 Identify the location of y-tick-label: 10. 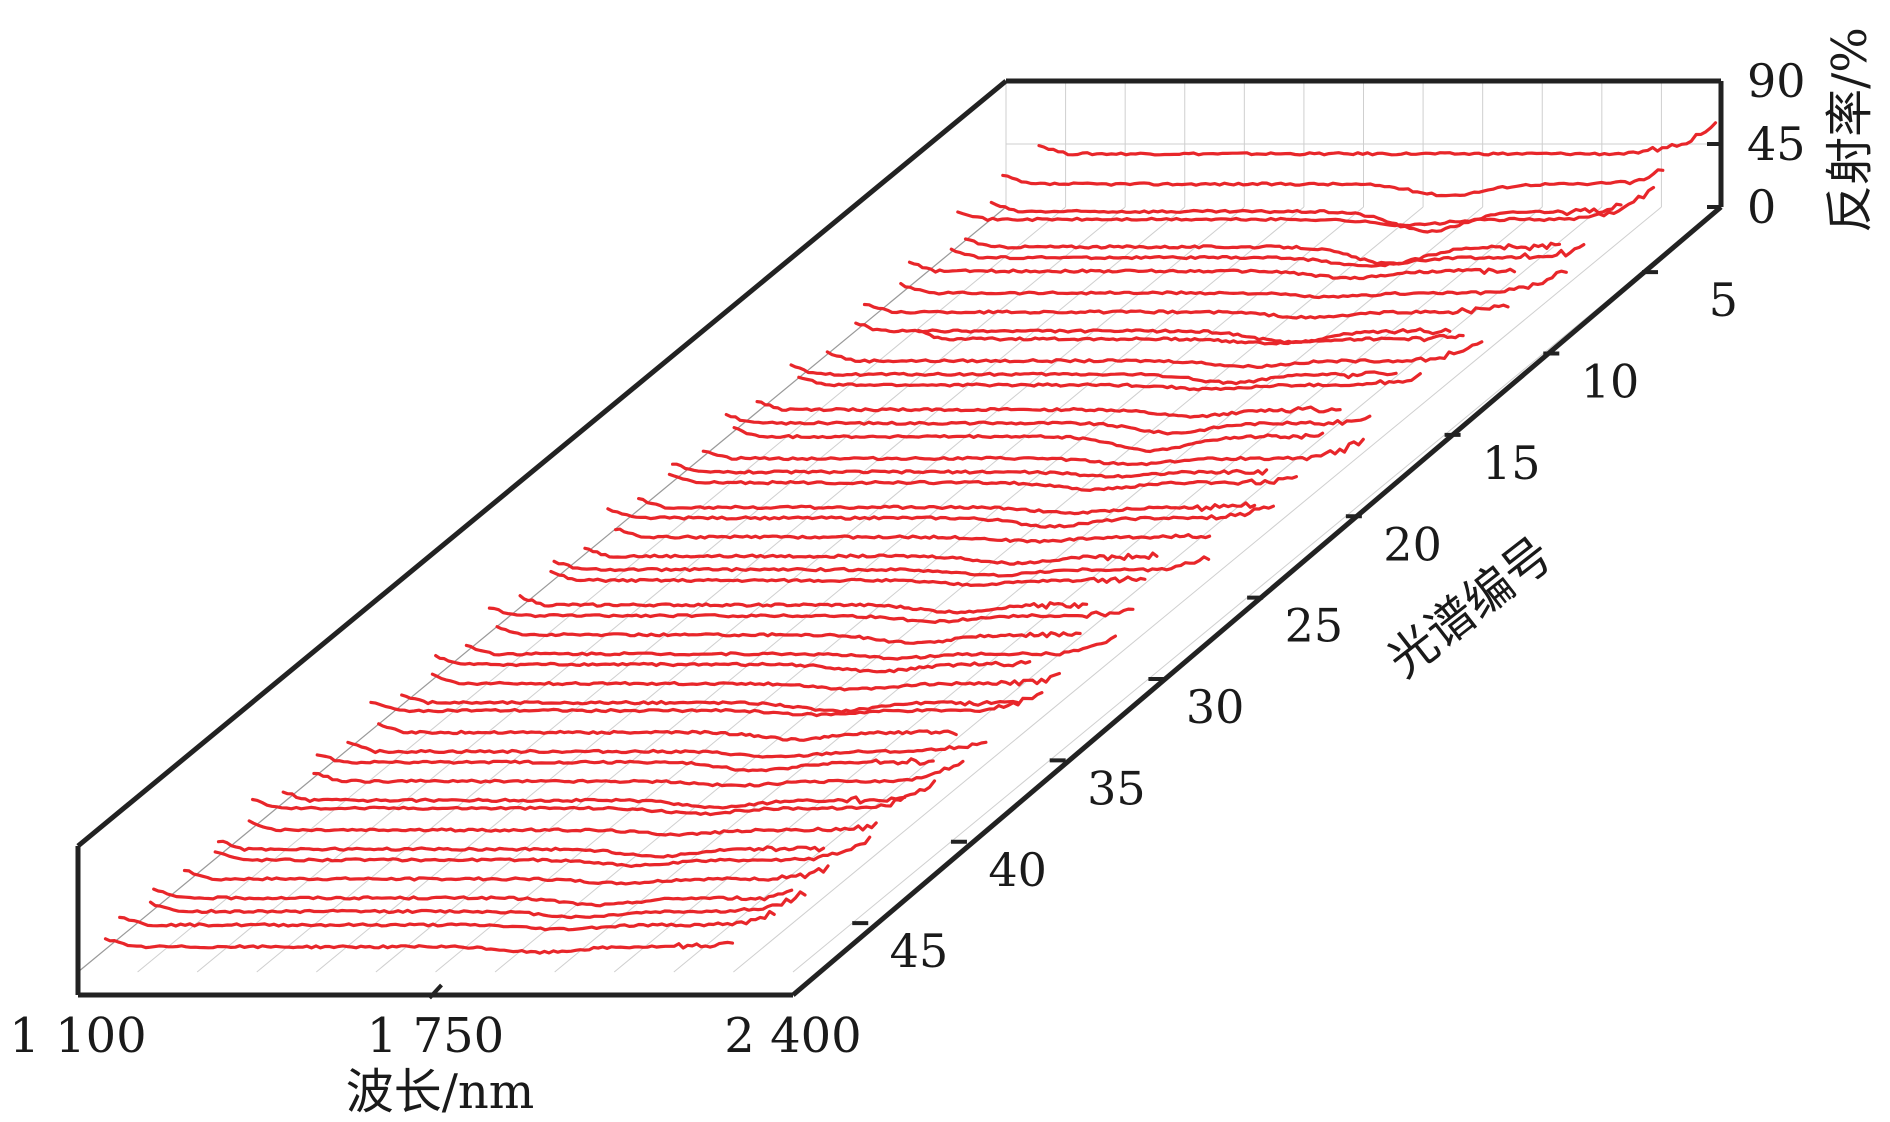
(1610, 381).